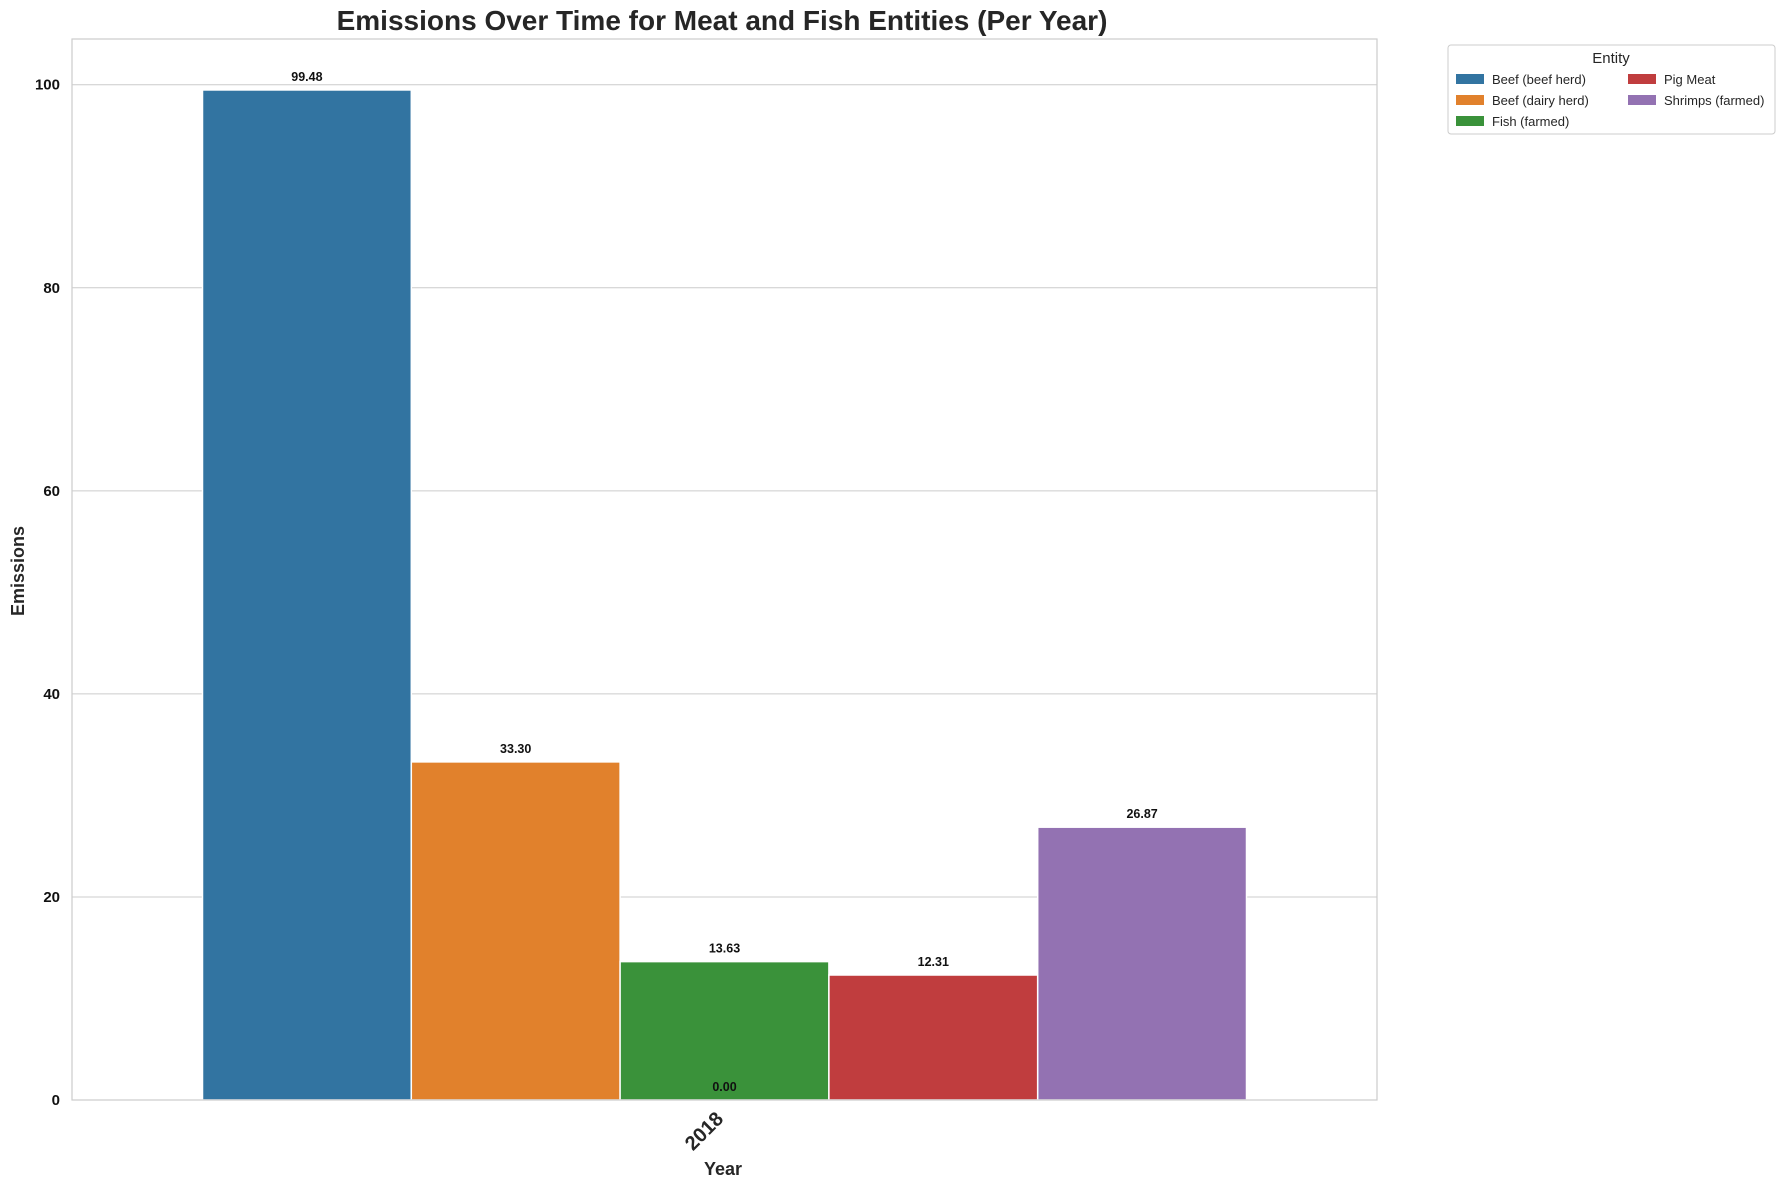 The width and height of the screenshot is (1785, 1195). Describe the element at coordinates (51, 288) in the screenshot. I see `y-tick-label: 80` at that location.